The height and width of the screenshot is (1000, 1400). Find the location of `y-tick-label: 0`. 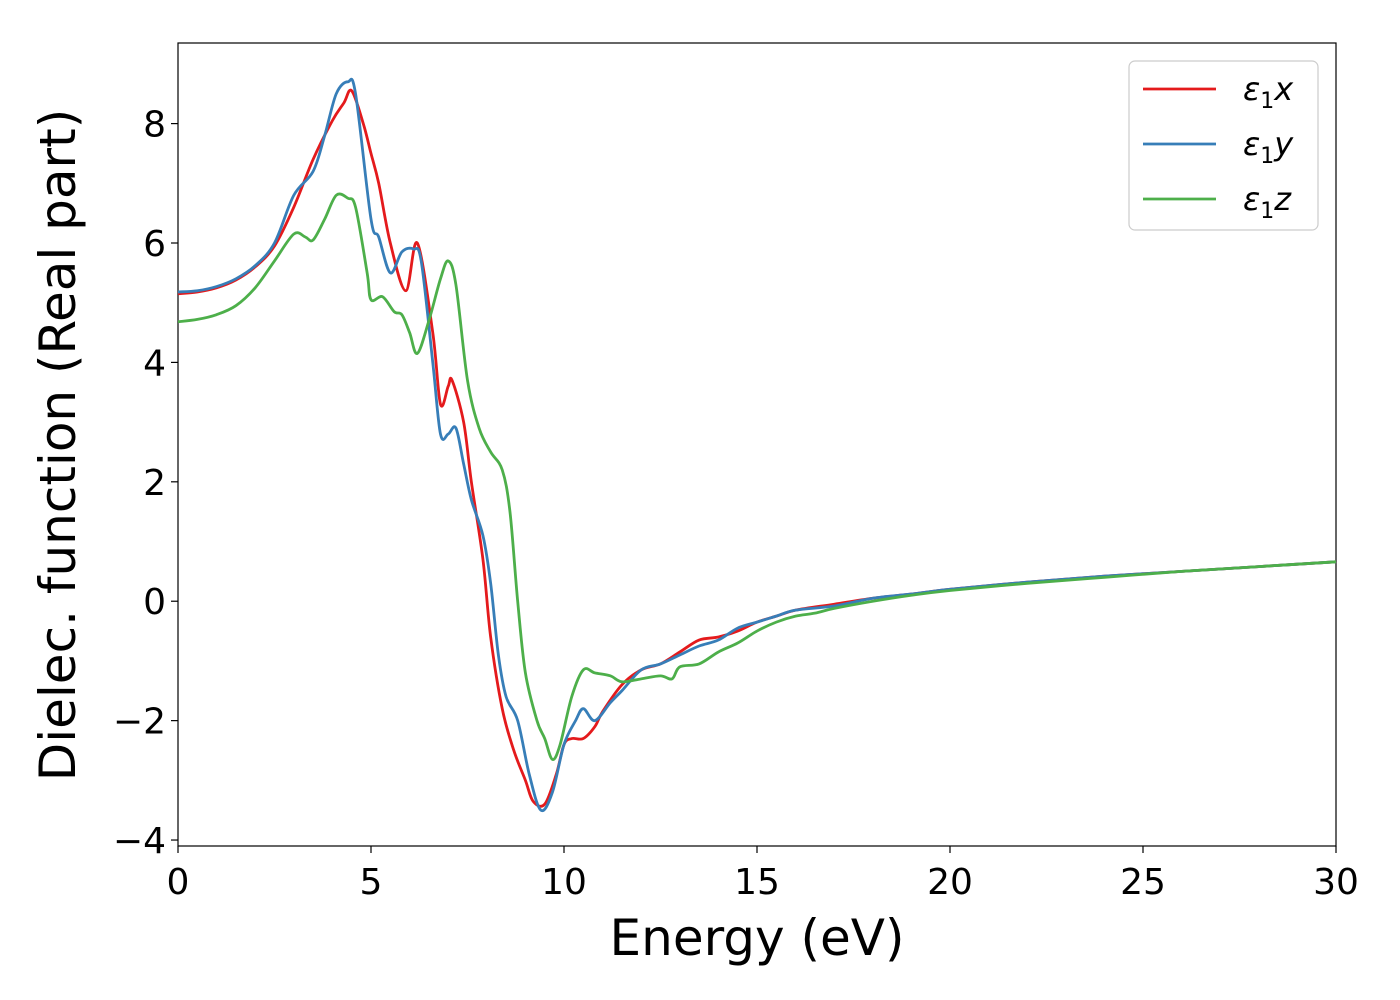

y-tick-label: 0 is located at coordinates (154, 602).